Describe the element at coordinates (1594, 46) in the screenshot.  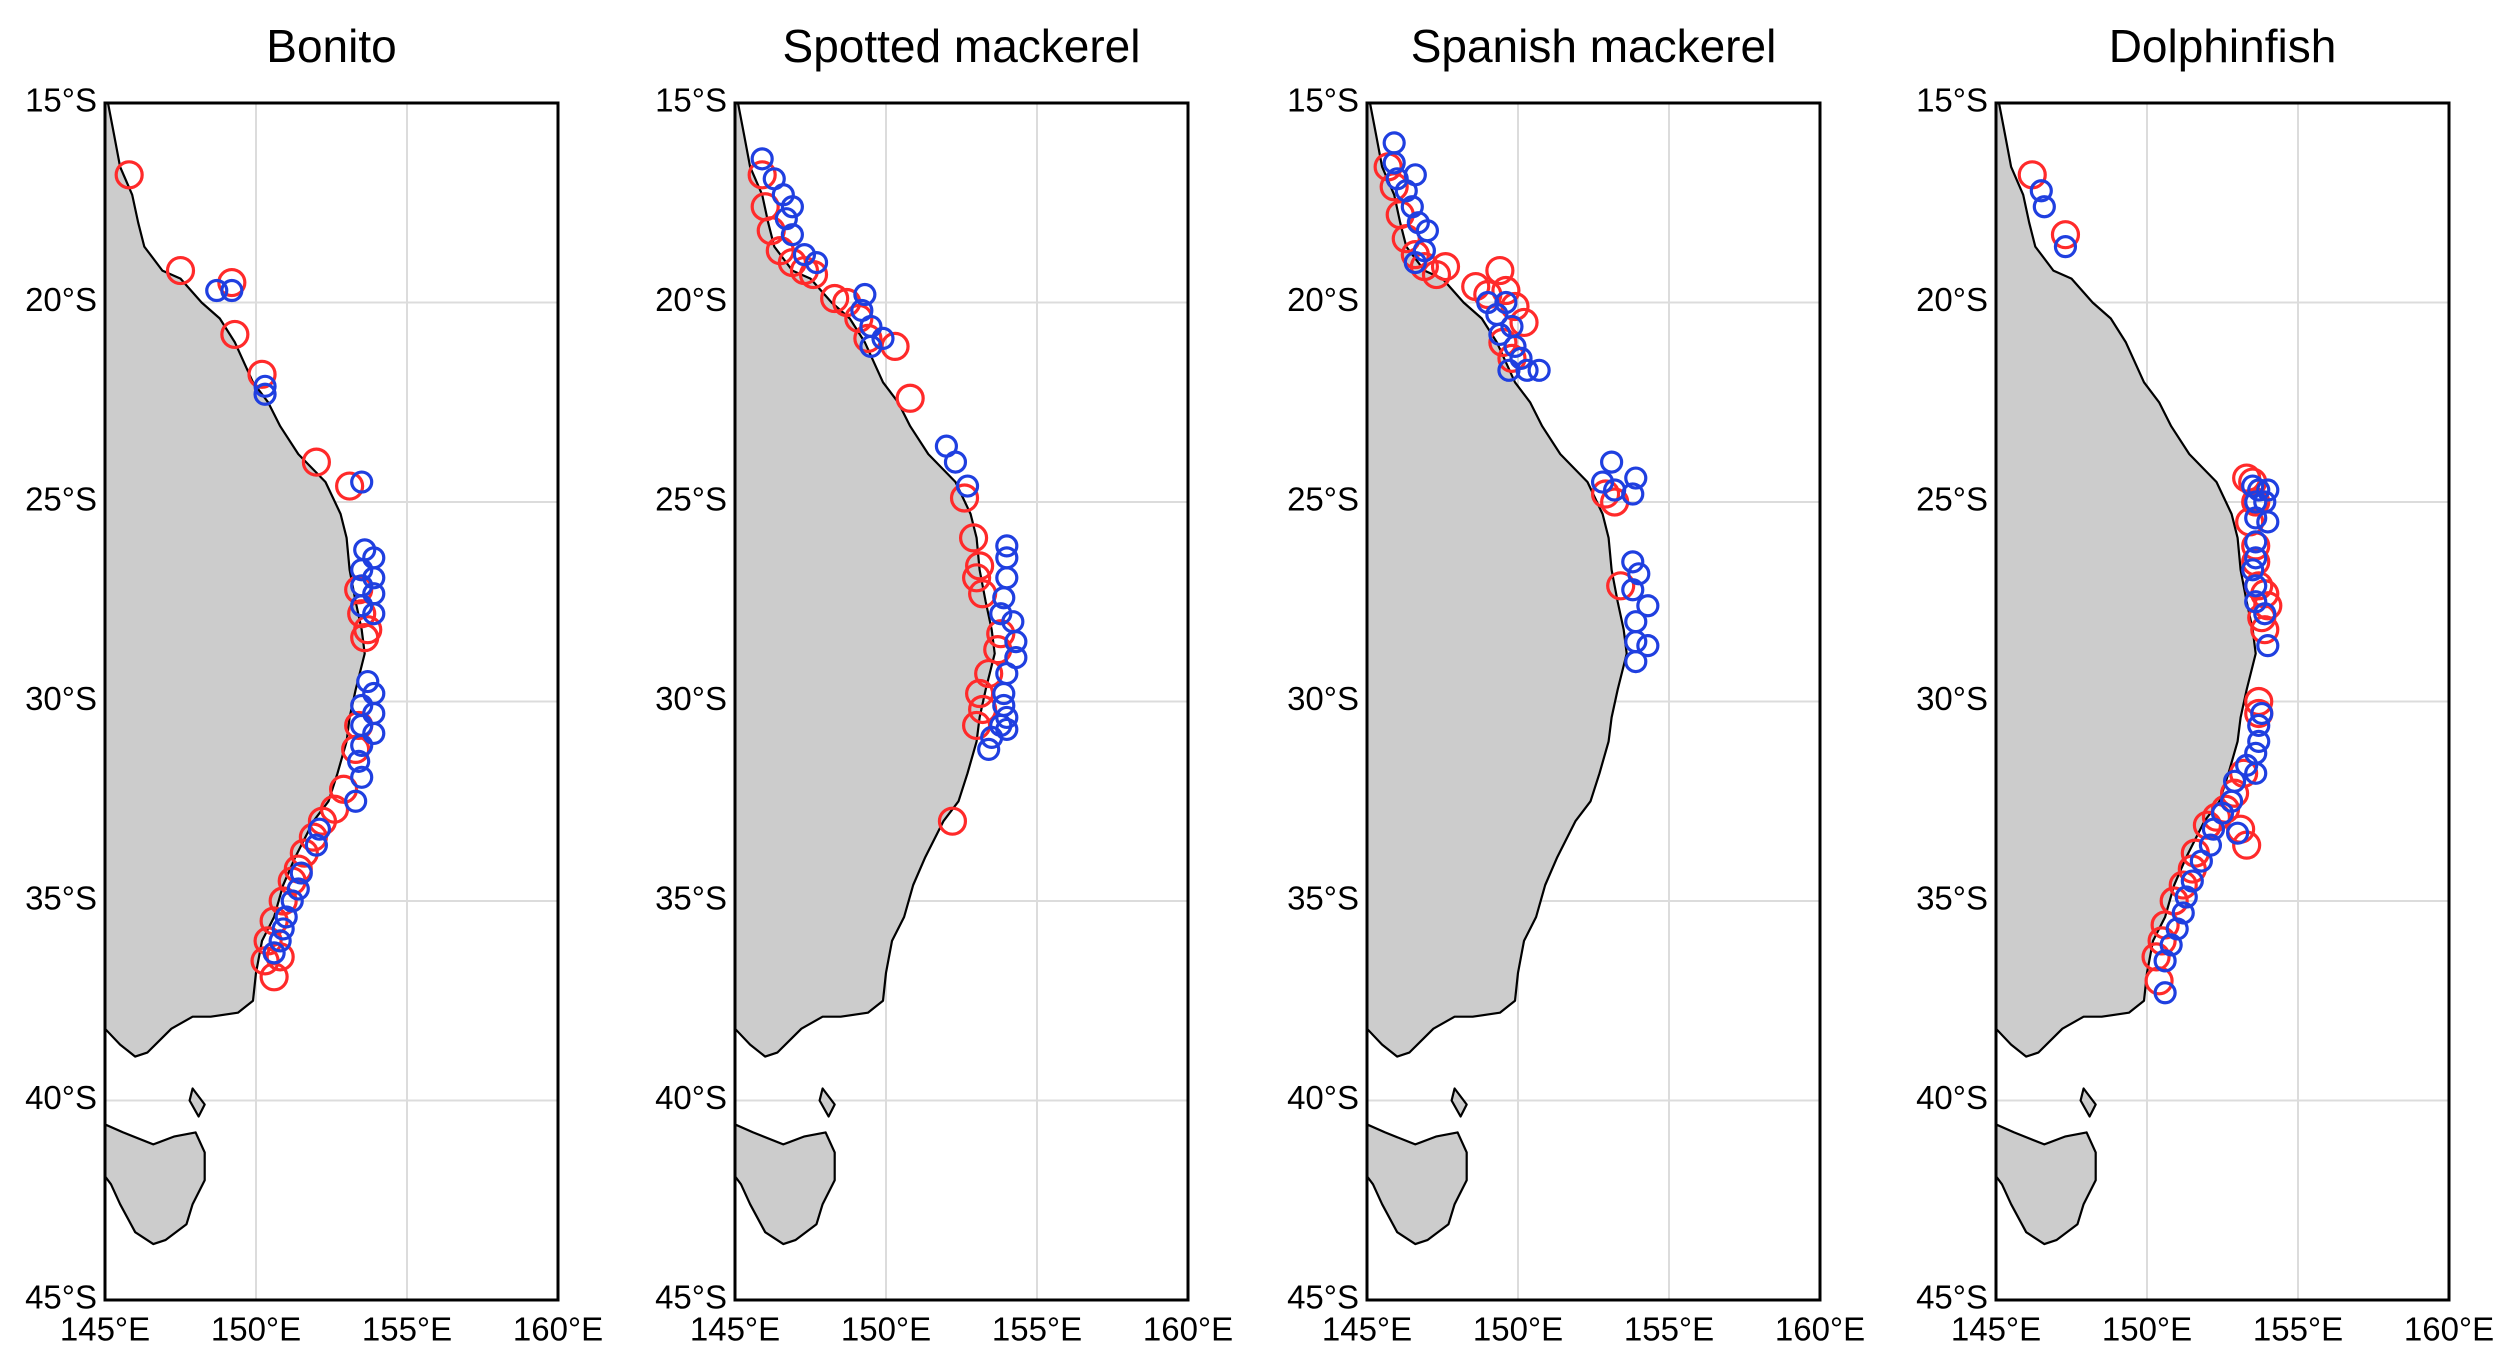
I see `panel-title: Spanish mackerel` at that location.